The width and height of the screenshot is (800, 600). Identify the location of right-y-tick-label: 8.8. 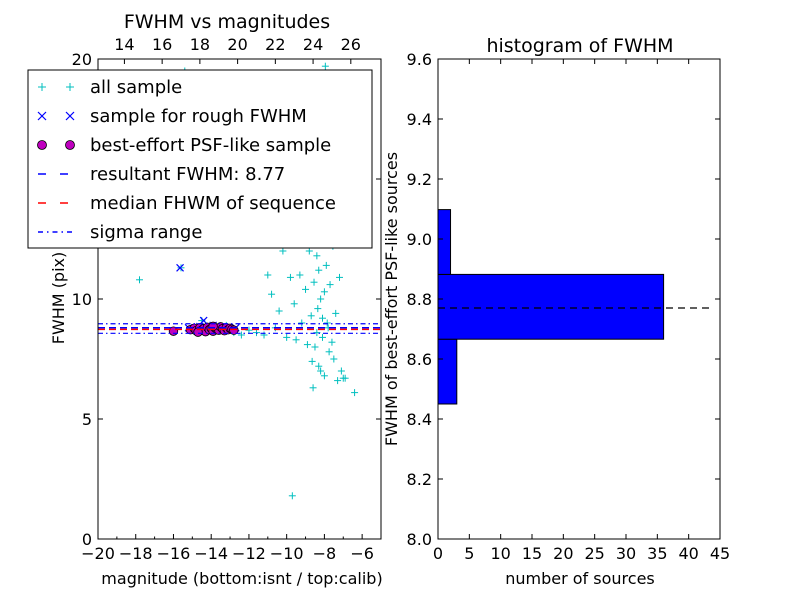
(419, 299).